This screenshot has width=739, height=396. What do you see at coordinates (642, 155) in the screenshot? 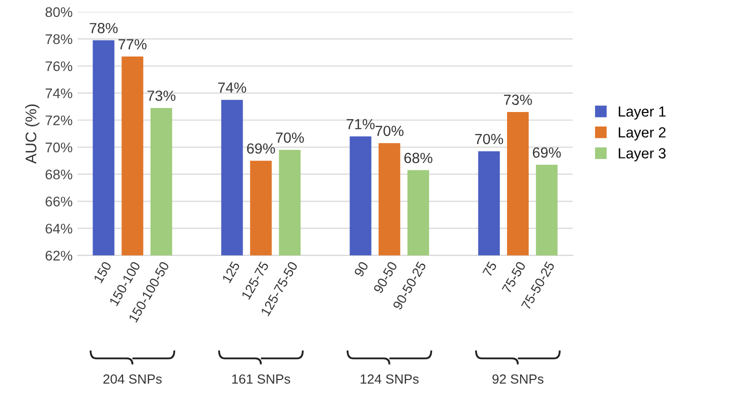
I see `legend-label: Layer 3` at bounding box center [642, 155].